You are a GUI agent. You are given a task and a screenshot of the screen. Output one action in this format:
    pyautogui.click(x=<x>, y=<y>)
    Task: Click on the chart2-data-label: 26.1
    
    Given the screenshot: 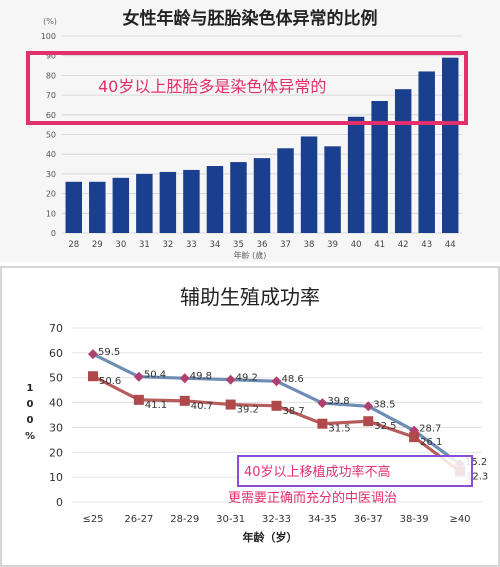 What is the action you would take?
    pyautogui.click(x=431, y=442)
    